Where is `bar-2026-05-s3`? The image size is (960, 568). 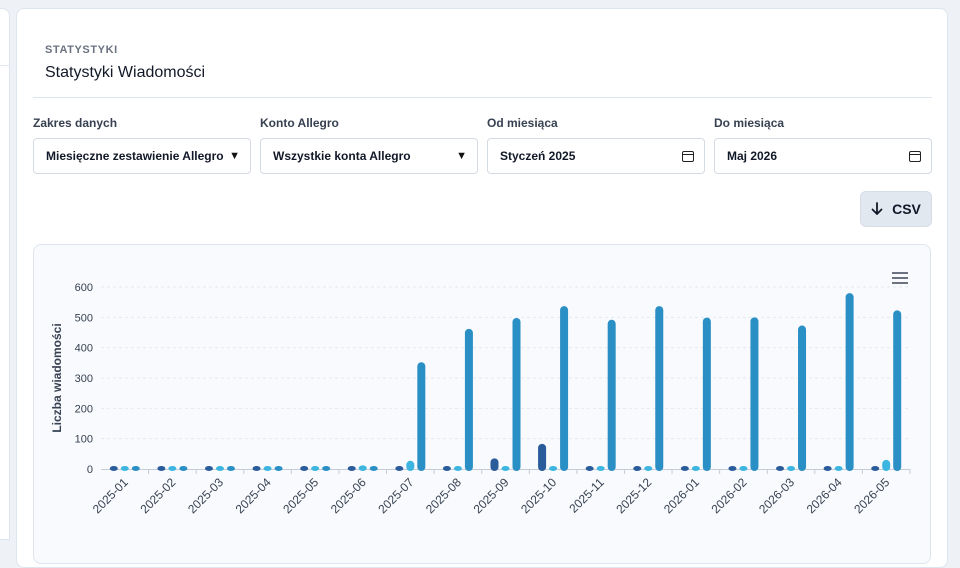
bar-2026-05-s3 is located at coordinates (897, 390).